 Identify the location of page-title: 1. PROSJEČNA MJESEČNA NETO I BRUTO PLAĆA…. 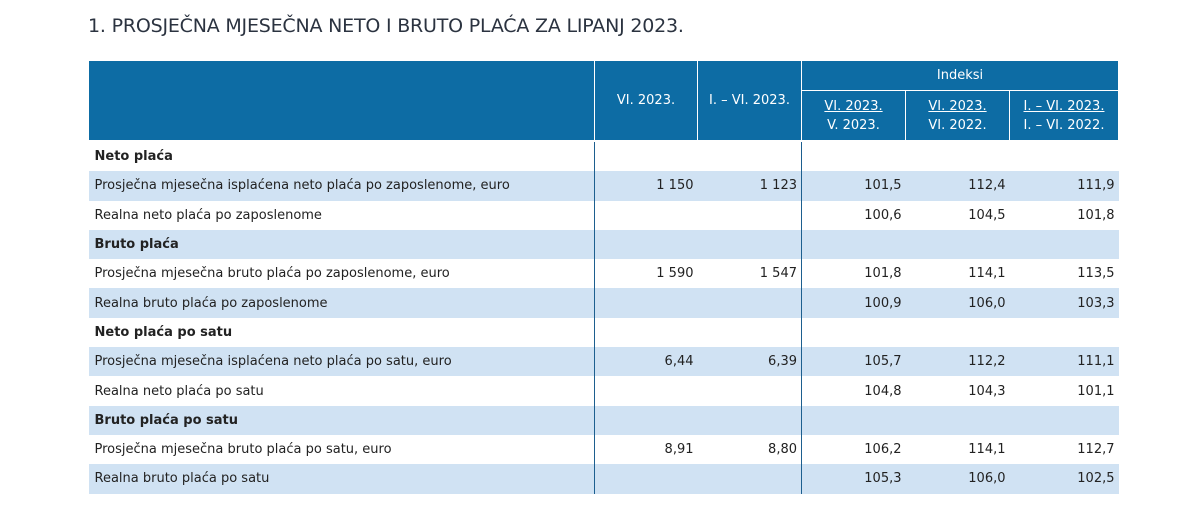
(386, 26).